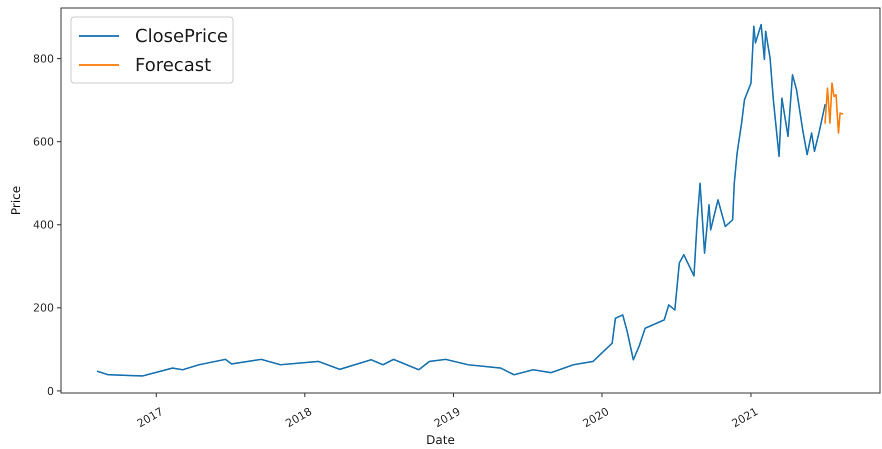 The height and width of the screenshot is (449, 882). I want to click on line-series, so click(834, 108).